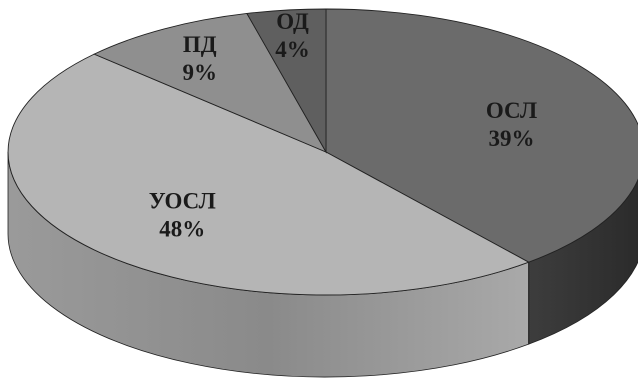  I want to click on slice-name-label: УОСЛ, so click(182, 201).